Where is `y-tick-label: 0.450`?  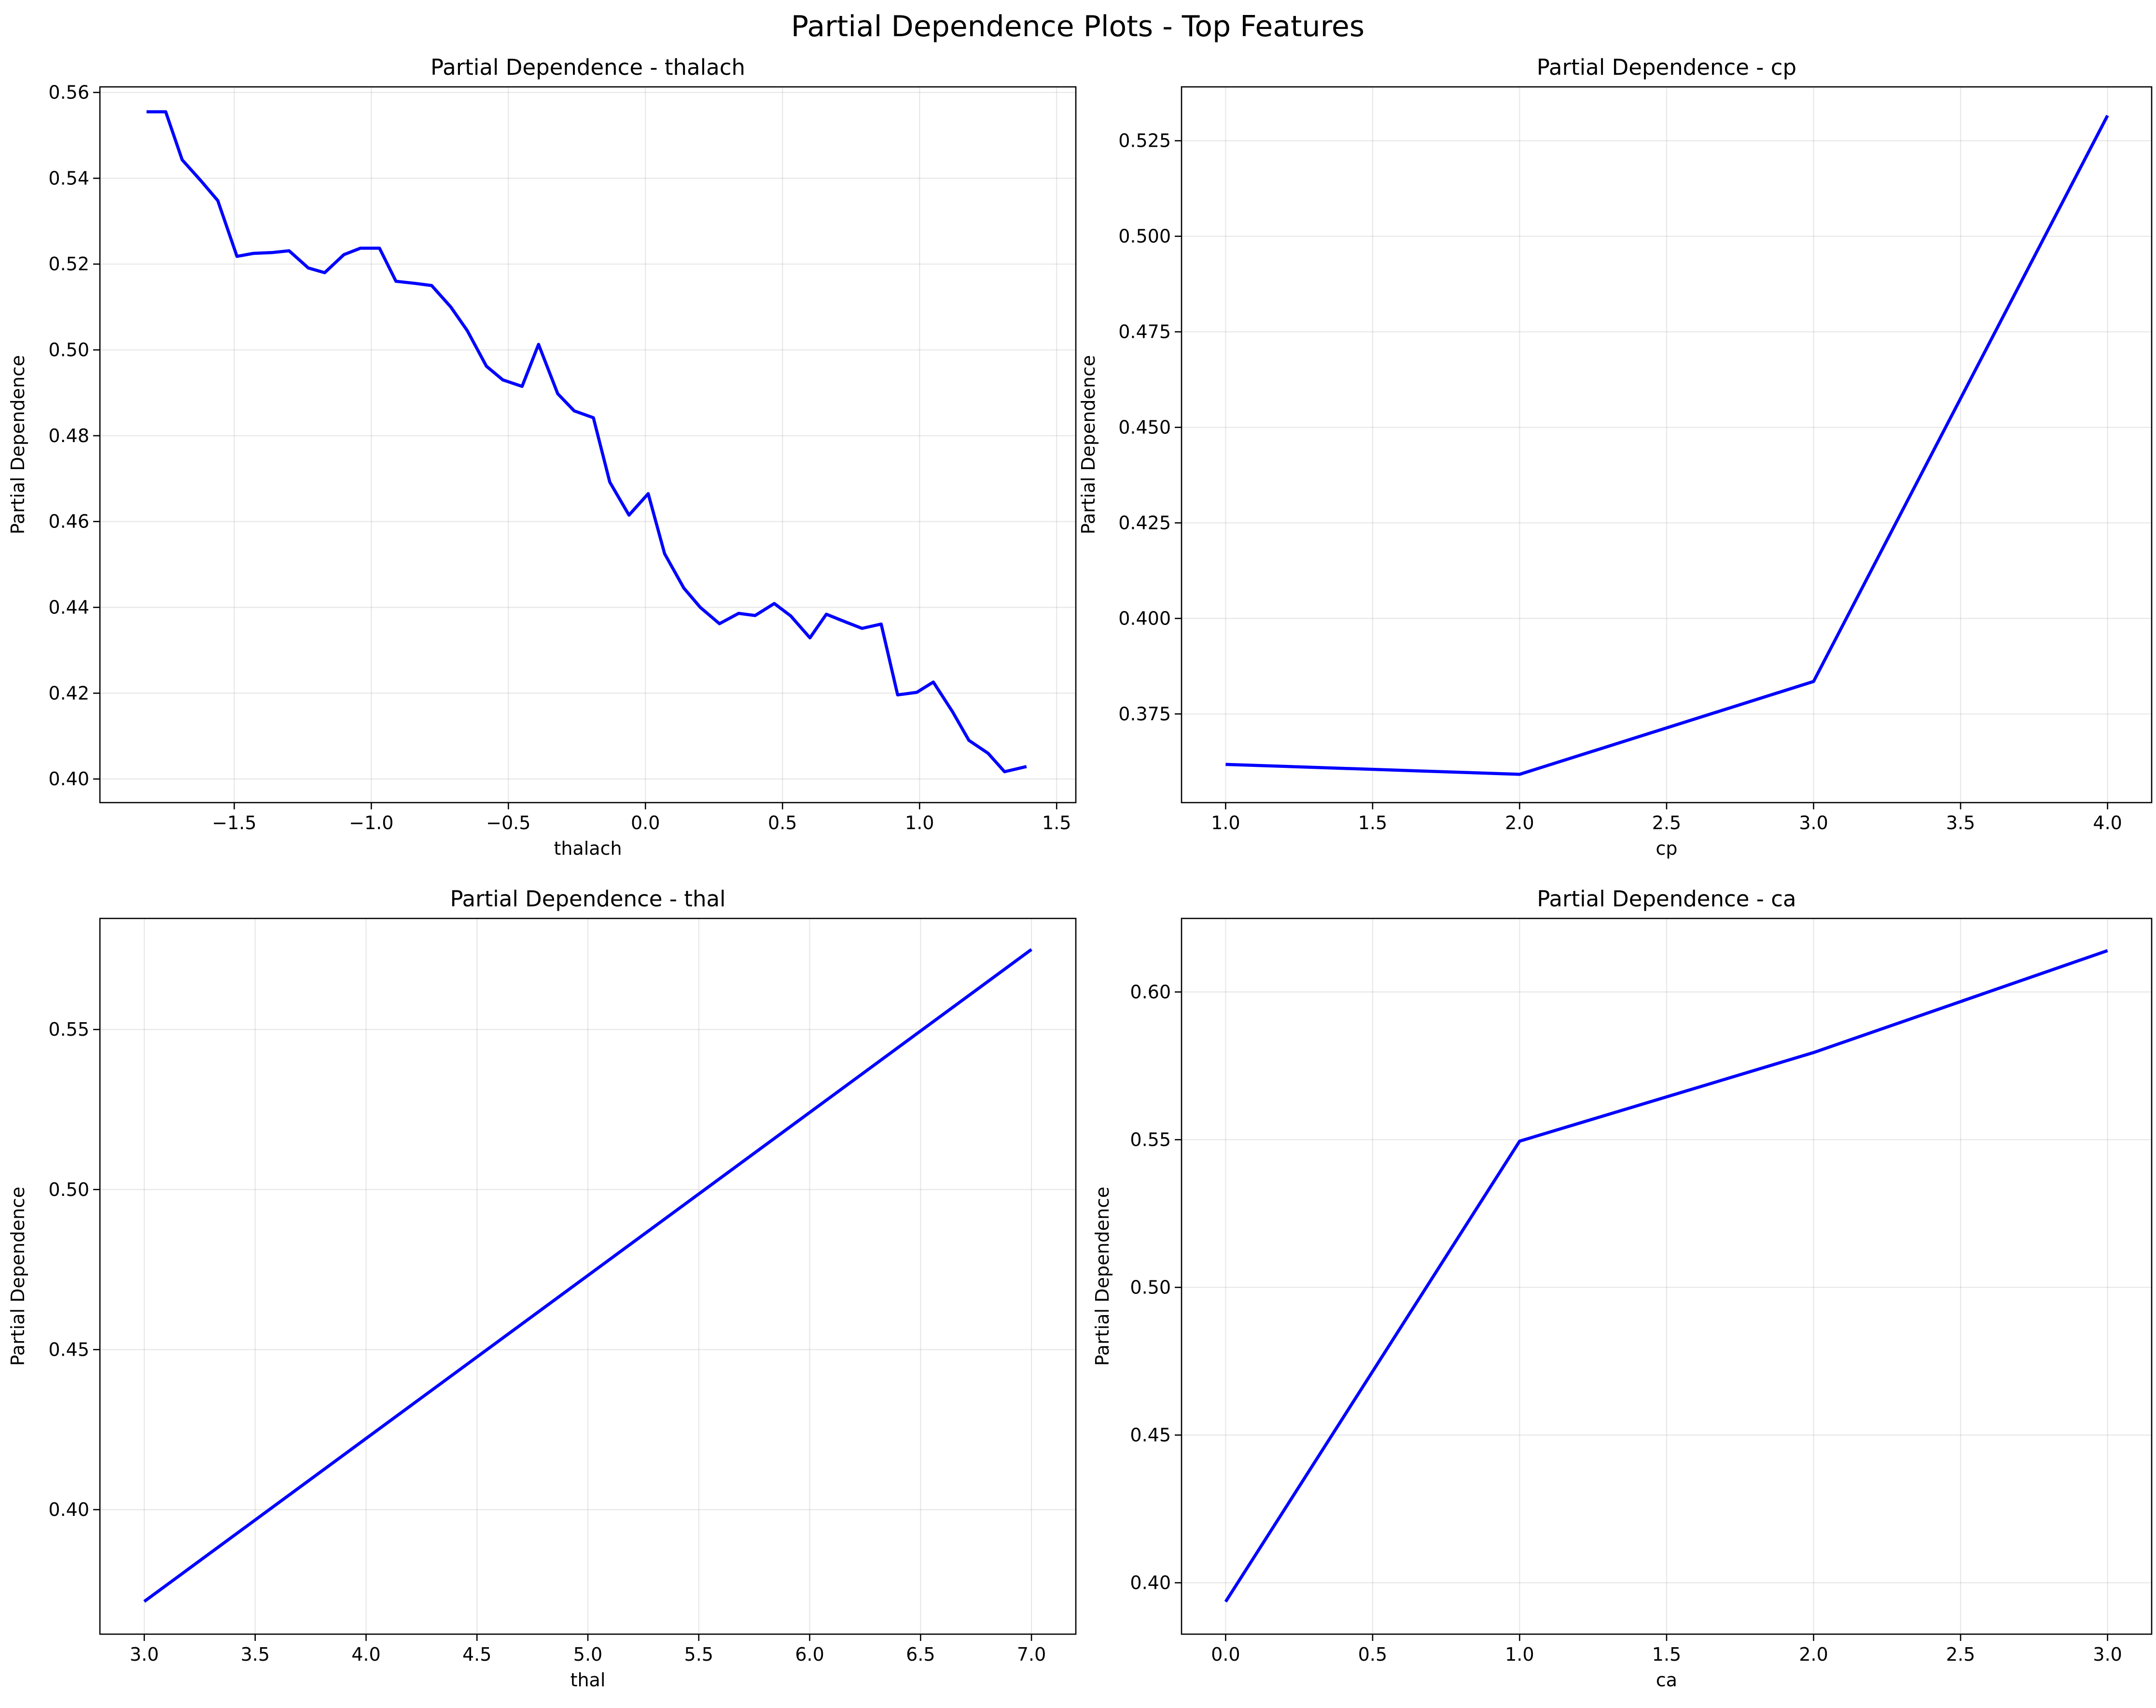 y-tick-label: 0.450 is located at coordinates (1144, 427).